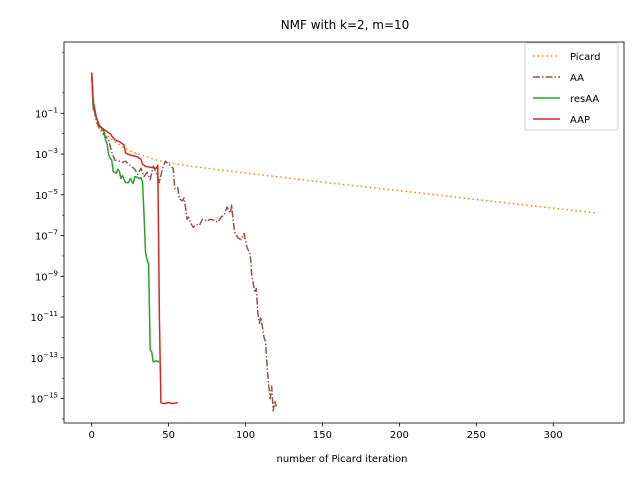 This screenshot has width=640, height=480. I want to click on x-axis: 0 50 100 150 200 250 300, so click(326, 432).